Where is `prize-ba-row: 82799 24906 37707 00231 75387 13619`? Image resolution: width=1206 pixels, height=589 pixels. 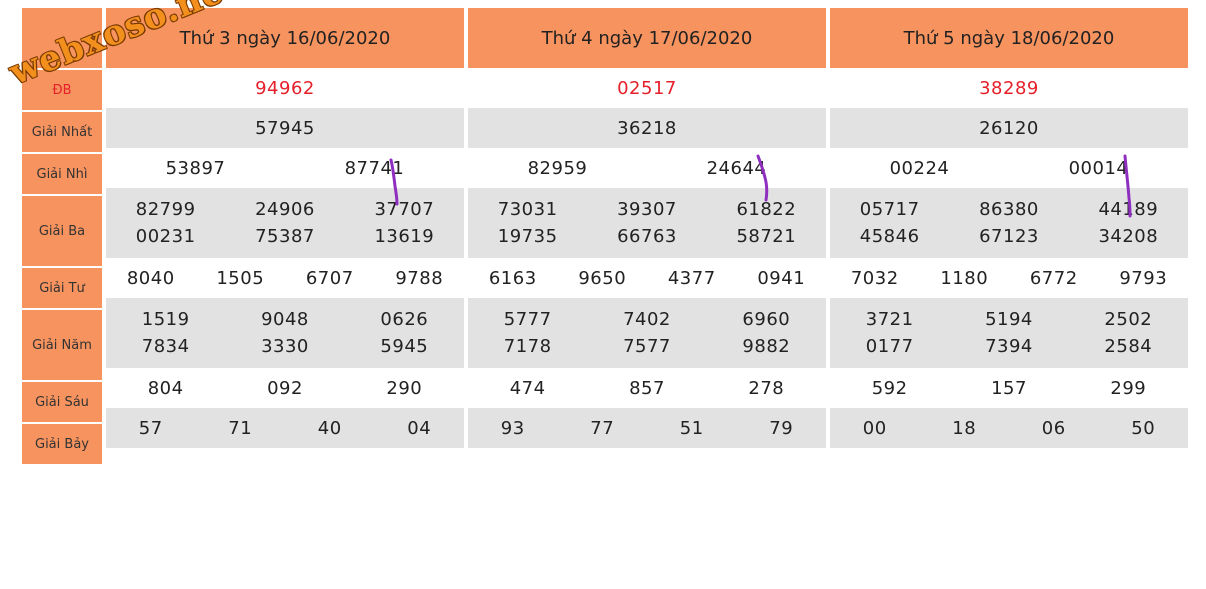 prize-ba-row: 82799 24906 37707 00231 75387 13619 is located at coordinates (285, 223).